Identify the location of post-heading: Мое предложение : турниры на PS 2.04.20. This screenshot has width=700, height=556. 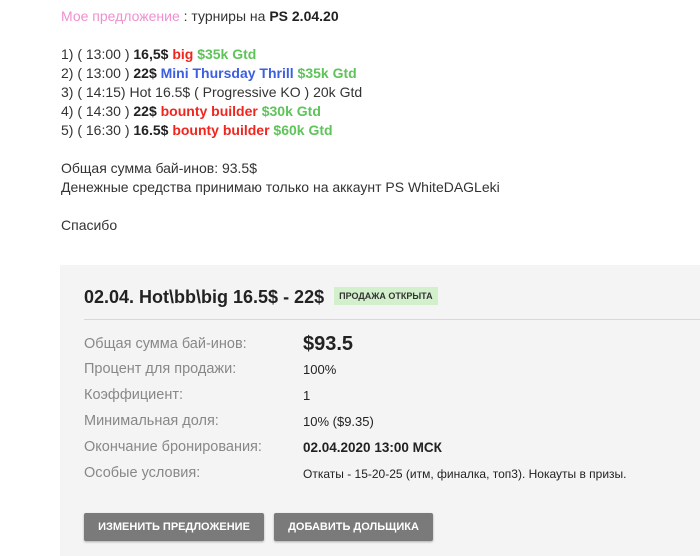
(280, 16).